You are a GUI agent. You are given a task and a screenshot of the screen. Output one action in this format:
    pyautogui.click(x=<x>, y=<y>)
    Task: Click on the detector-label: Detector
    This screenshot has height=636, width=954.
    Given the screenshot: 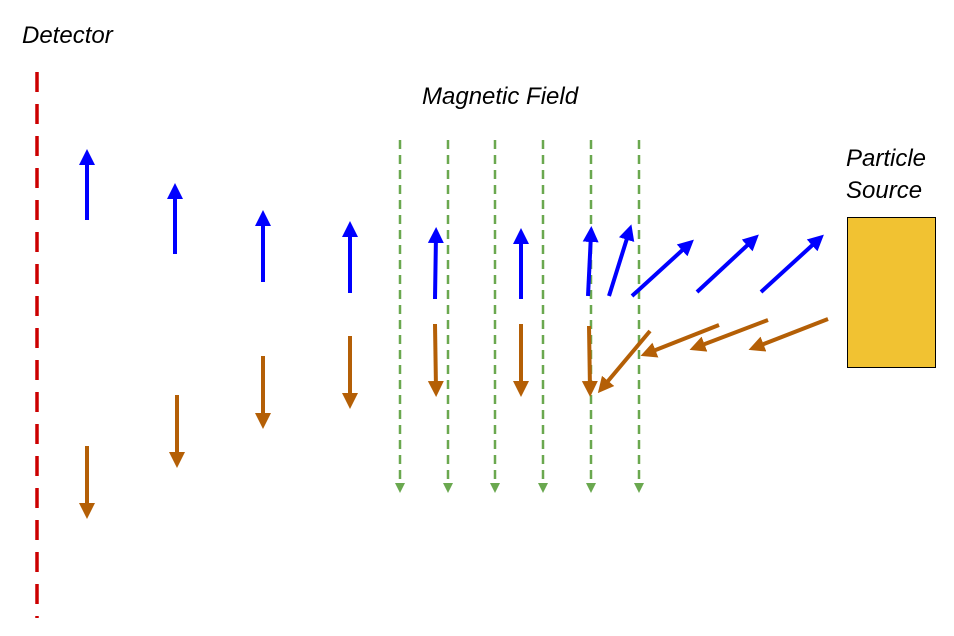 What is the action you would take?
    pyautogui.click(x=67, y=35)
    